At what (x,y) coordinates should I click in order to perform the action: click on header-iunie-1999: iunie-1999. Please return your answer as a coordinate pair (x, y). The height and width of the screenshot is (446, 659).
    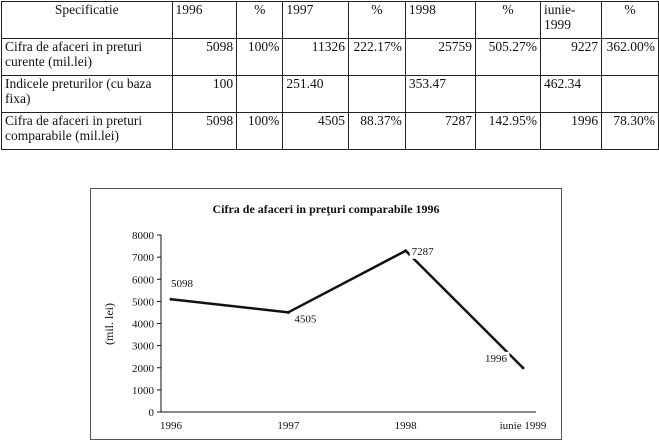
    Looking at the image, I should click on (571, 20).